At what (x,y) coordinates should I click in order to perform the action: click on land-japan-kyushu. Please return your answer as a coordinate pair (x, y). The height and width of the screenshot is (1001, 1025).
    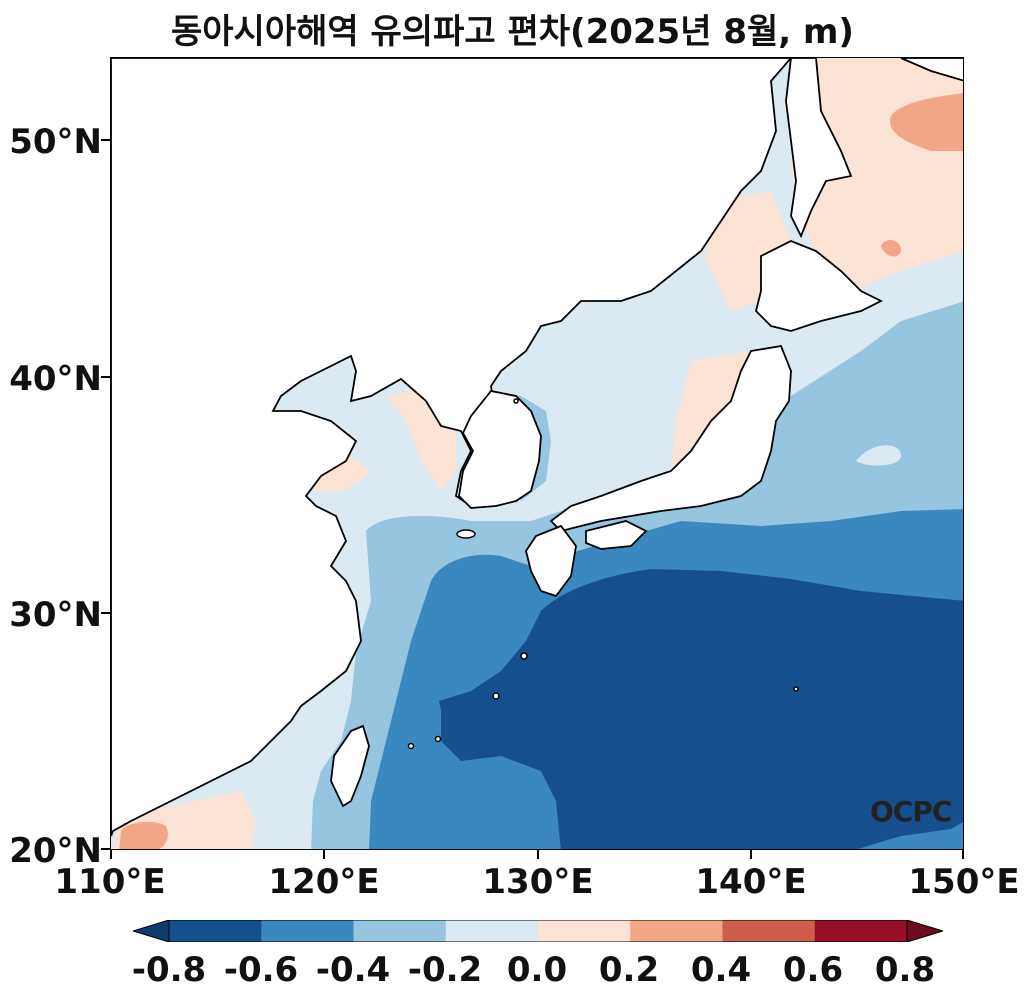
    Looking at the image, I should click on (551, 561).